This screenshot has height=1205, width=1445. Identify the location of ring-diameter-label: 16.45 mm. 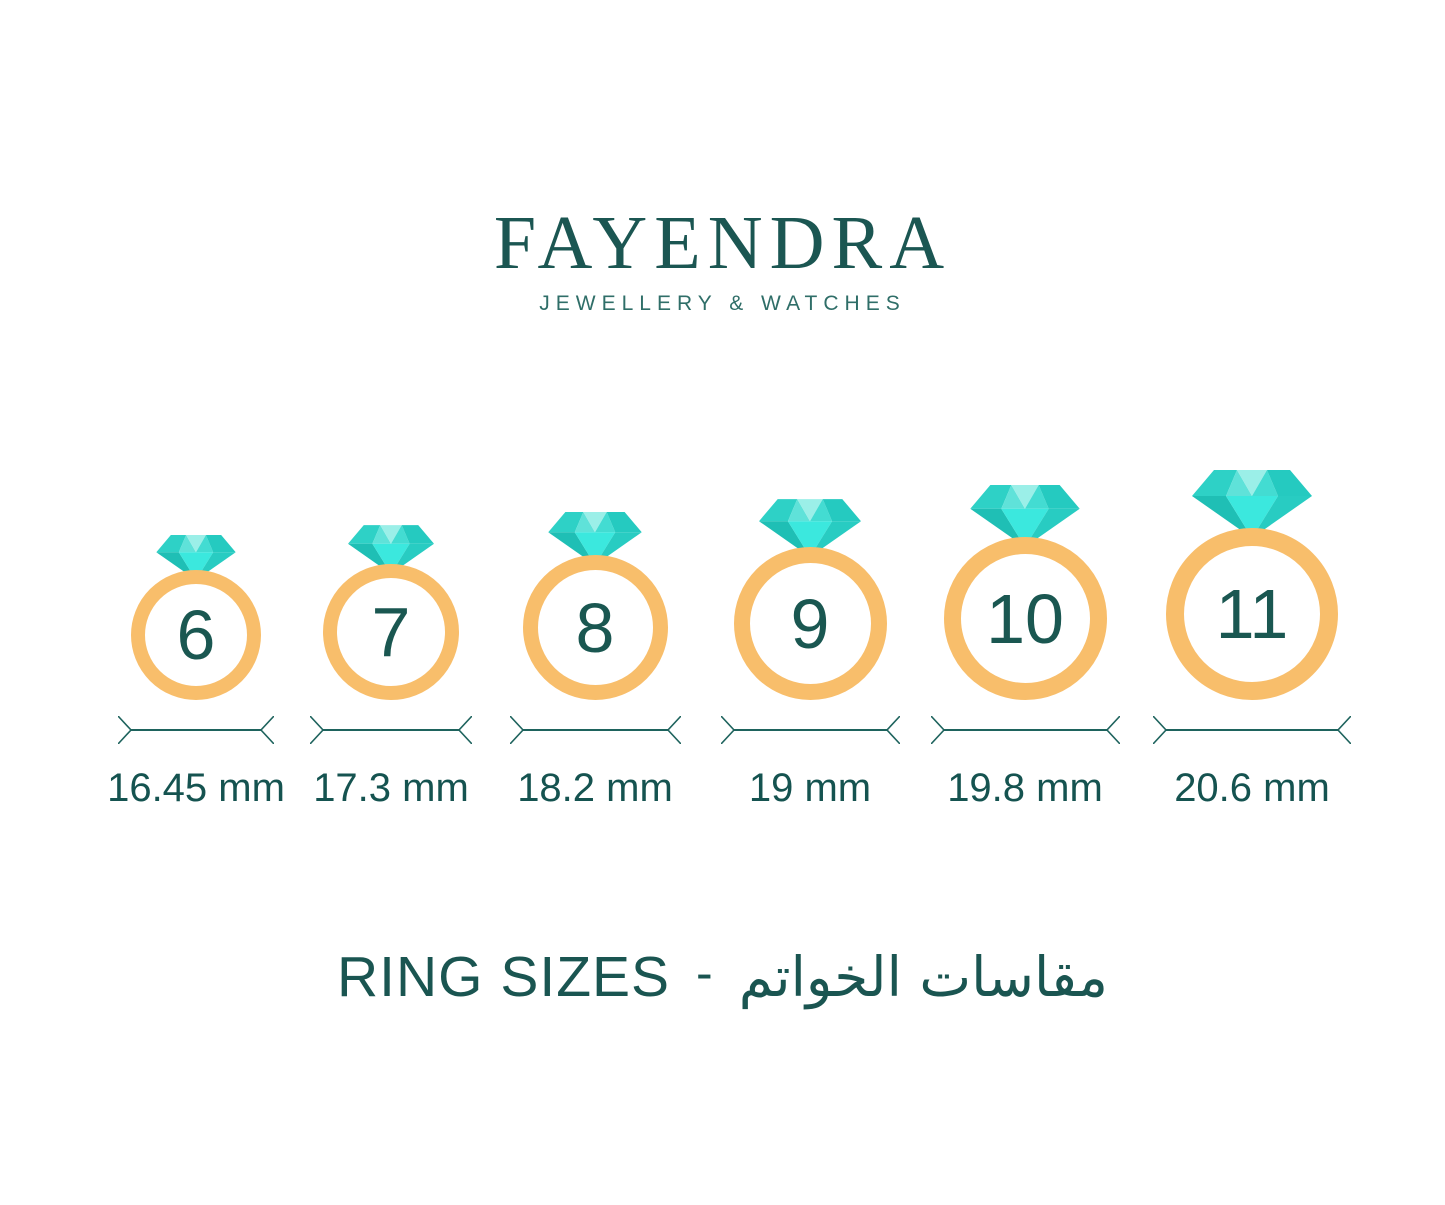
(196, 788).